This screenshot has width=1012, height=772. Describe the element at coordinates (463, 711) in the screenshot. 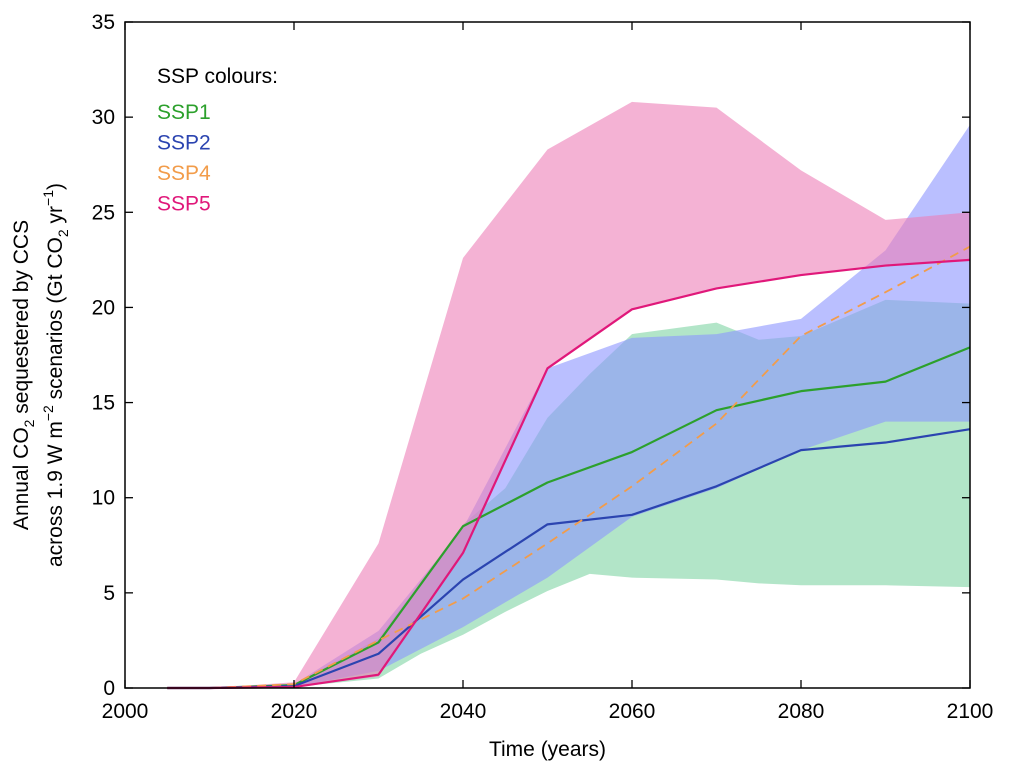

I see `x-tick-label: 2040` at that location.